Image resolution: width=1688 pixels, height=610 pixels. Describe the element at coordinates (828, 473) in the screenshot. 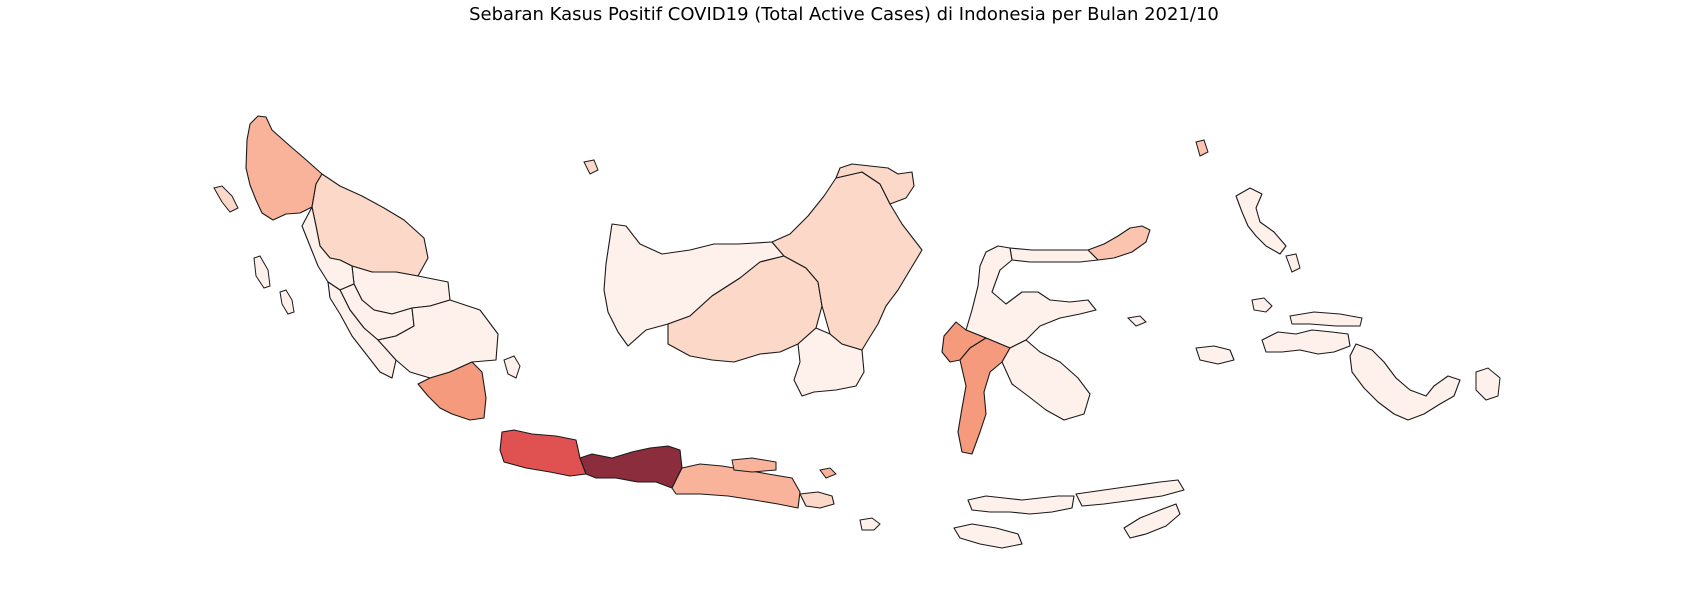

I see `islet-bawean` at that location.